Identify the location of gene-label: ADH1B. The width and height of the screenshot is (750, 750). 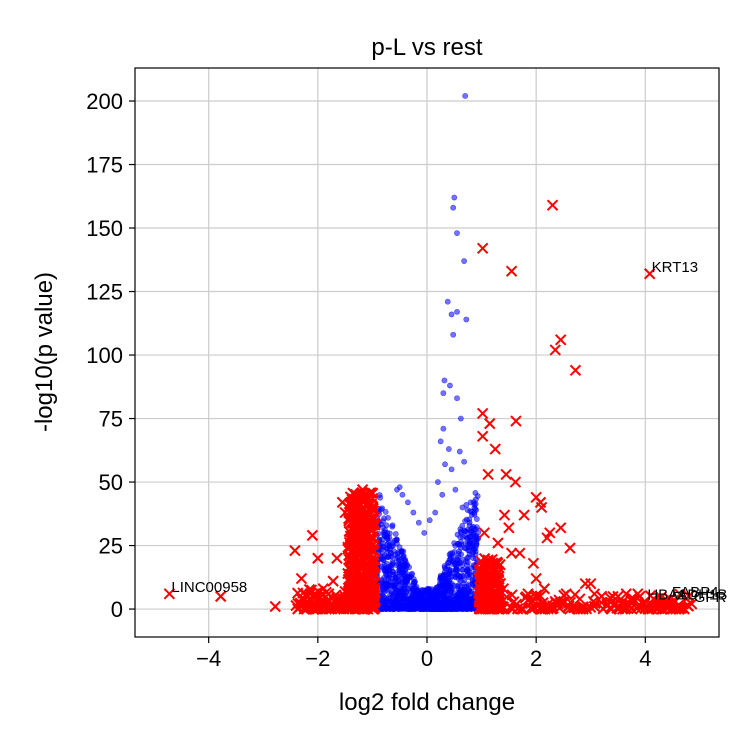
(702, 594).